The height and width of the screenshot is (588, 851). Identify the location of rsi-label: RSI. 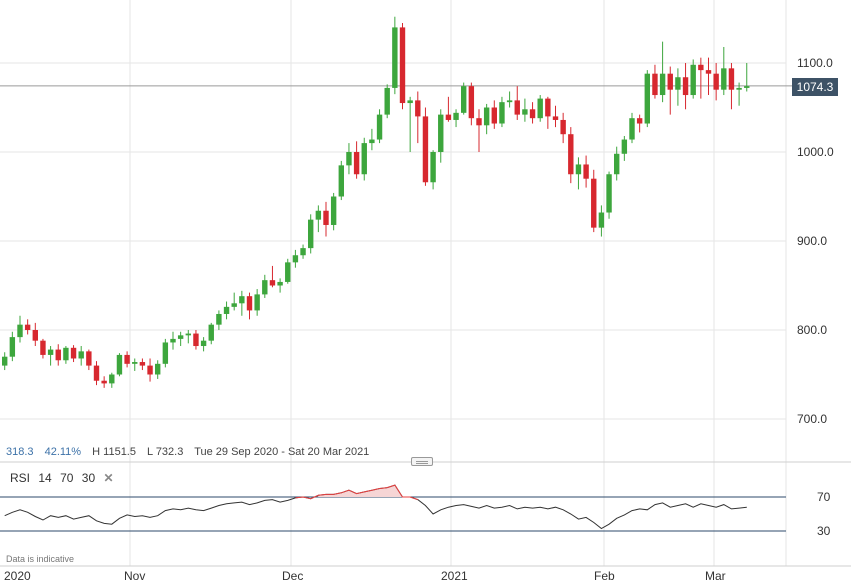
(20, 478).